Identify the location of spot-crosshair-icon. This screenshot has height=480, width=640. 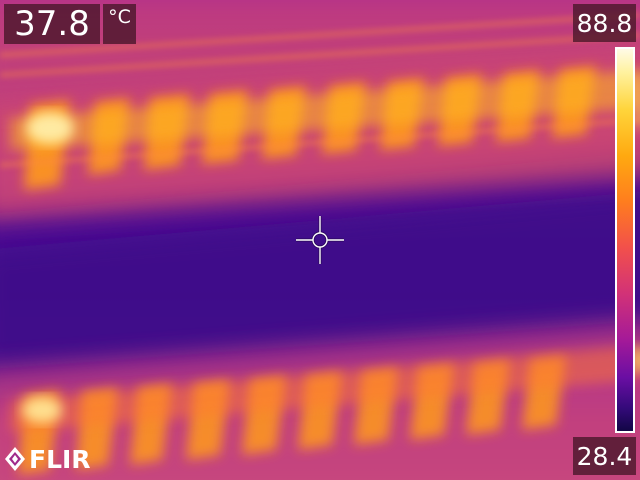
(320, 240).